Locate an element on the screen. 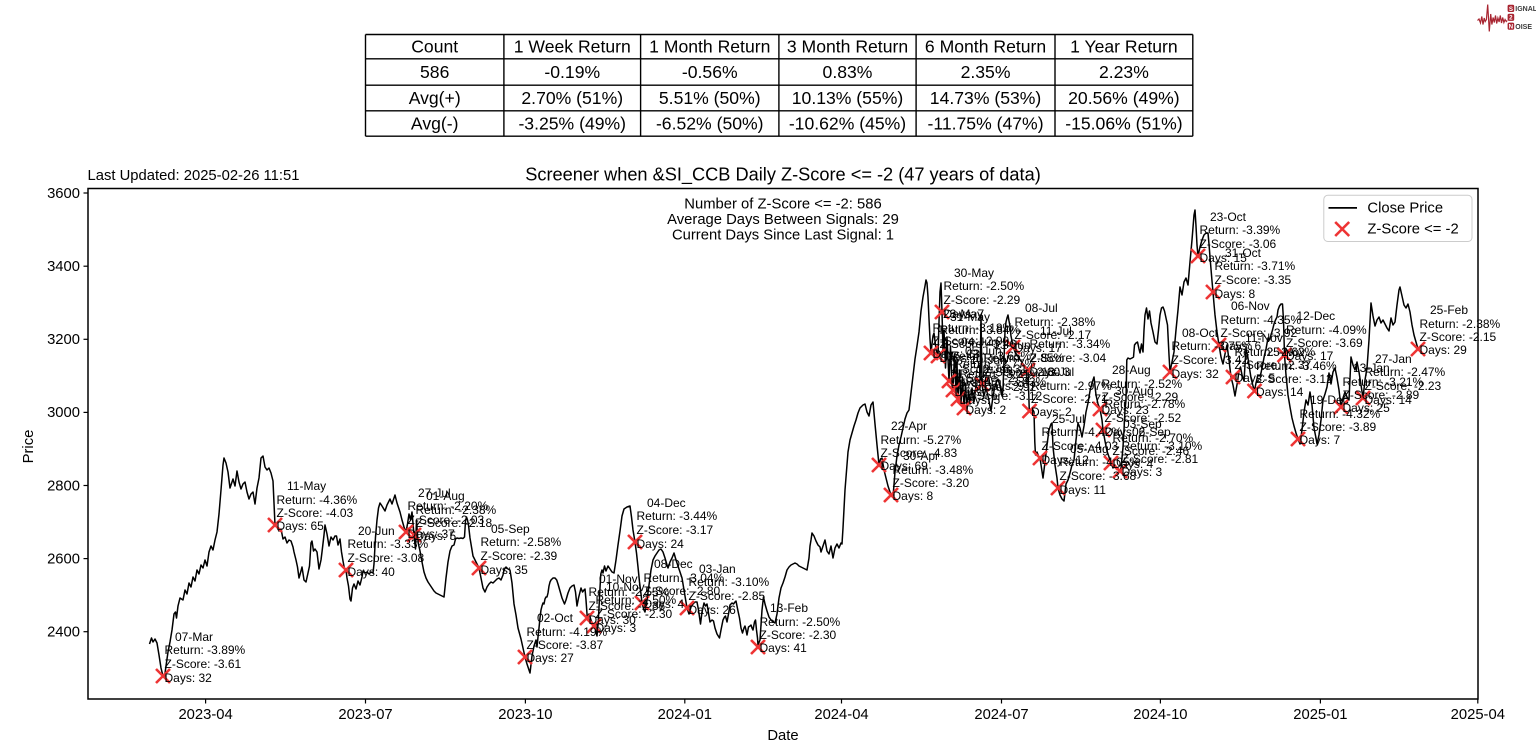  svg-text: 3600 is located at coordinates (63, 194).